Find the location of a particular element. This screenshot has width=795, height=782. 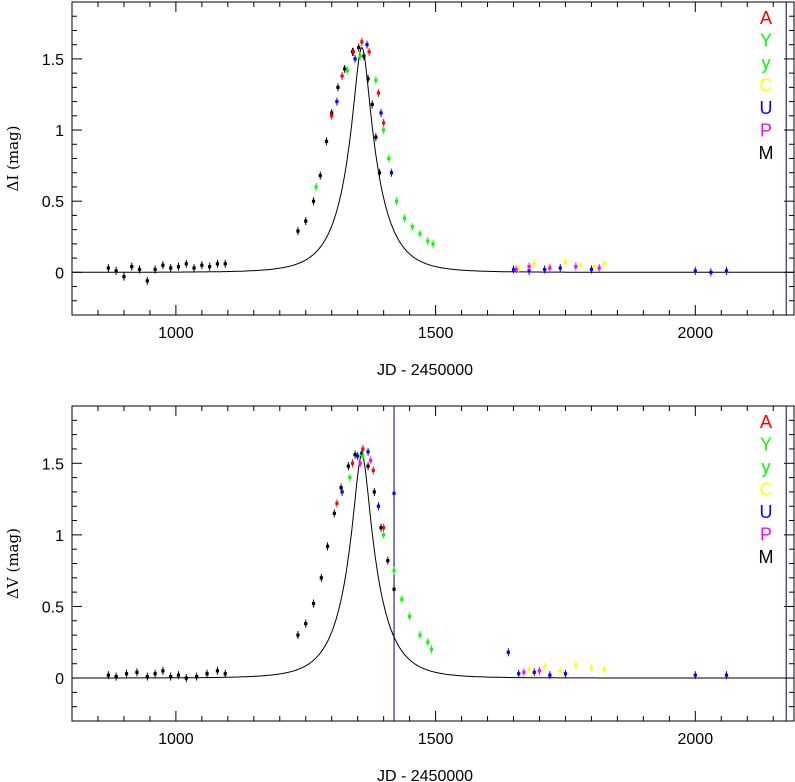

legend-entry-C: C is located at coordinates (766, 490).